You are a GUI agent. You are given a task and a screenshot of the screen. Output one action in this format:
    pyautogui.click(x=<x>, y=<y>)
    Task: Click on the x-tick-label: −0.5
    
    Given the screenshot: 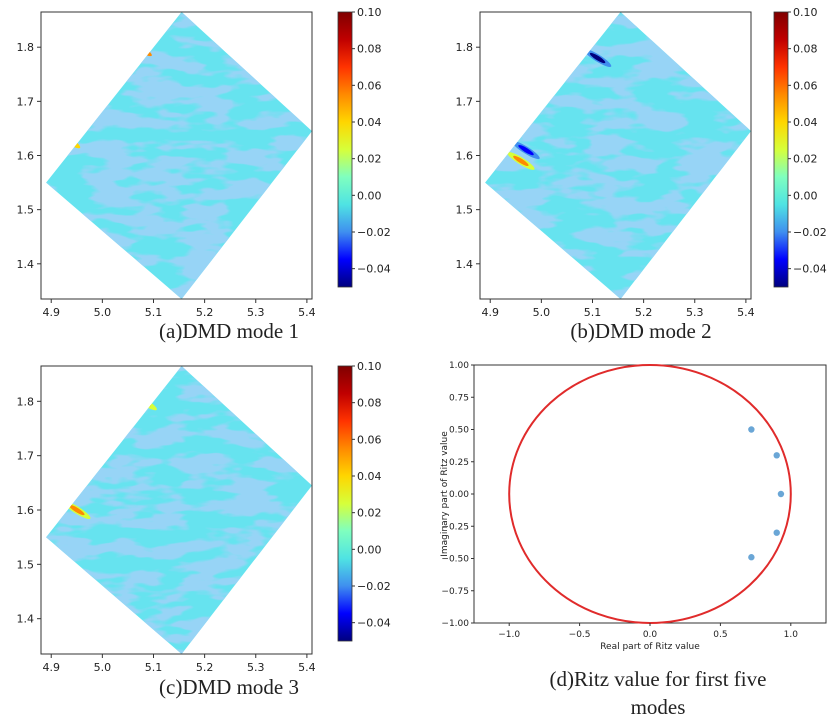 What is the action you would take?
    pyautogui.click(x=580, y=635)
    